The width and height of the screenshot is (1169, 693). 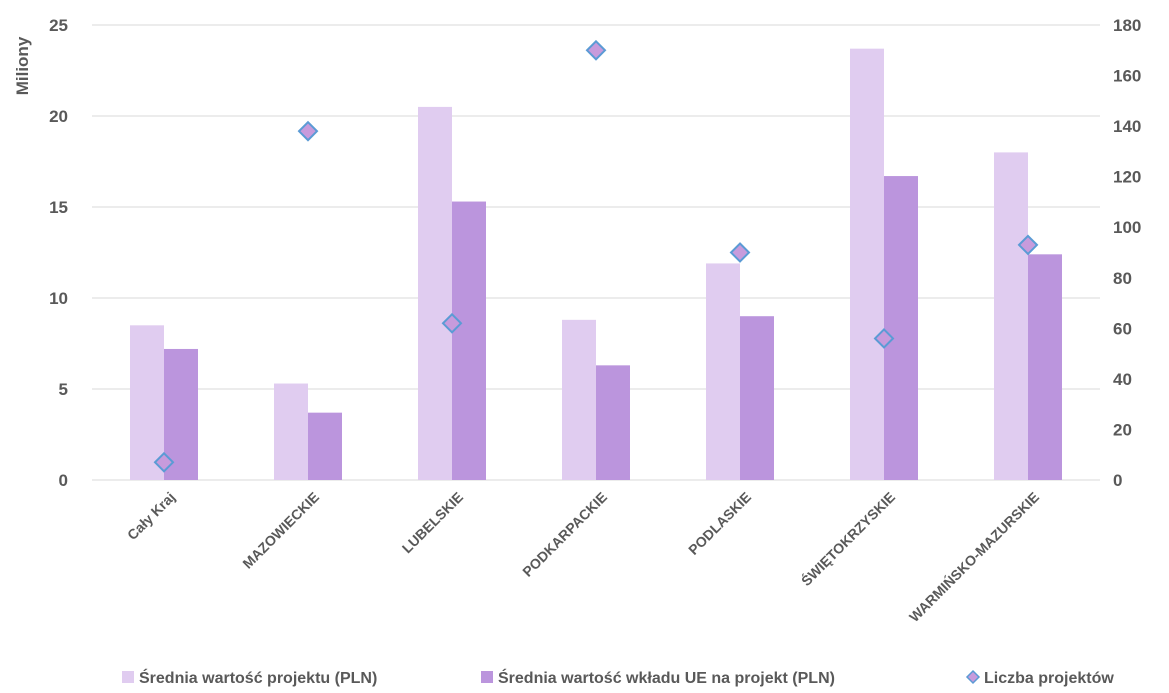 What do you see at coordinates (1117, 480) in the screenshot?
I see `right-axis-tick-label: 0` at bounding box center [1117, 480].